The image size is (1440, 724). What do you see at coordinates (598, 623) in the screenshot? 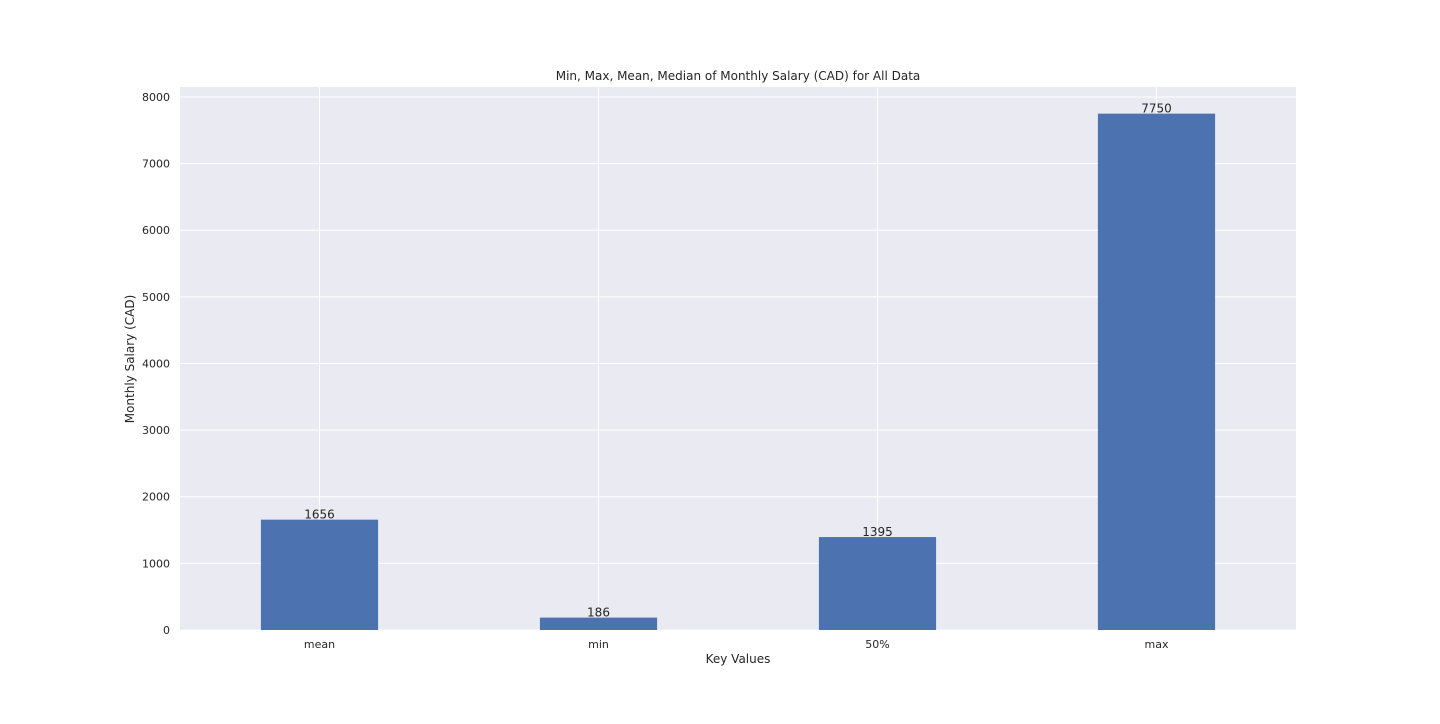
I see `bar-min` at bounding box center [598, 623].